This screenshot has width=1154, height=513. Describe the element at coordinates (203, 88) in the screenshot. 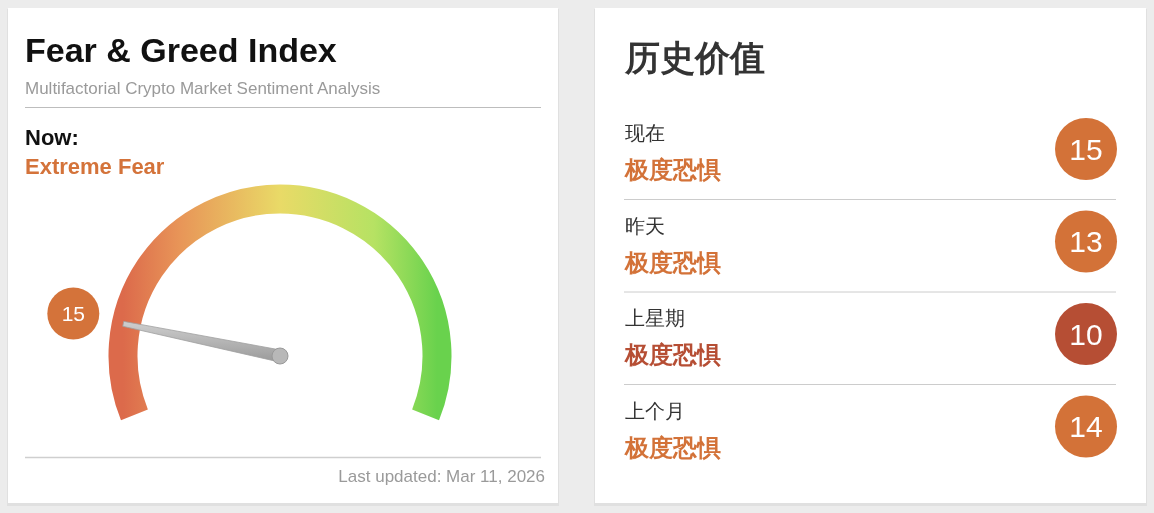

I see `text: Multifactorial Crypto Market Sentiment Analysis` at that location.